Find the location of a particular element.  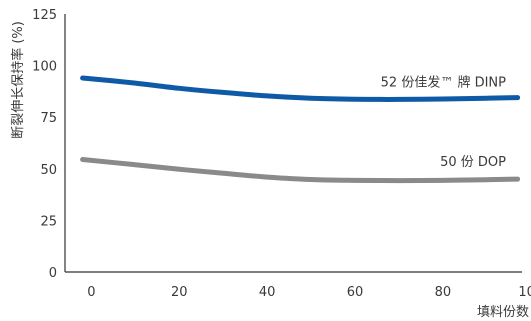

x-tick-label: 20 is located at coordinates (179, 292).